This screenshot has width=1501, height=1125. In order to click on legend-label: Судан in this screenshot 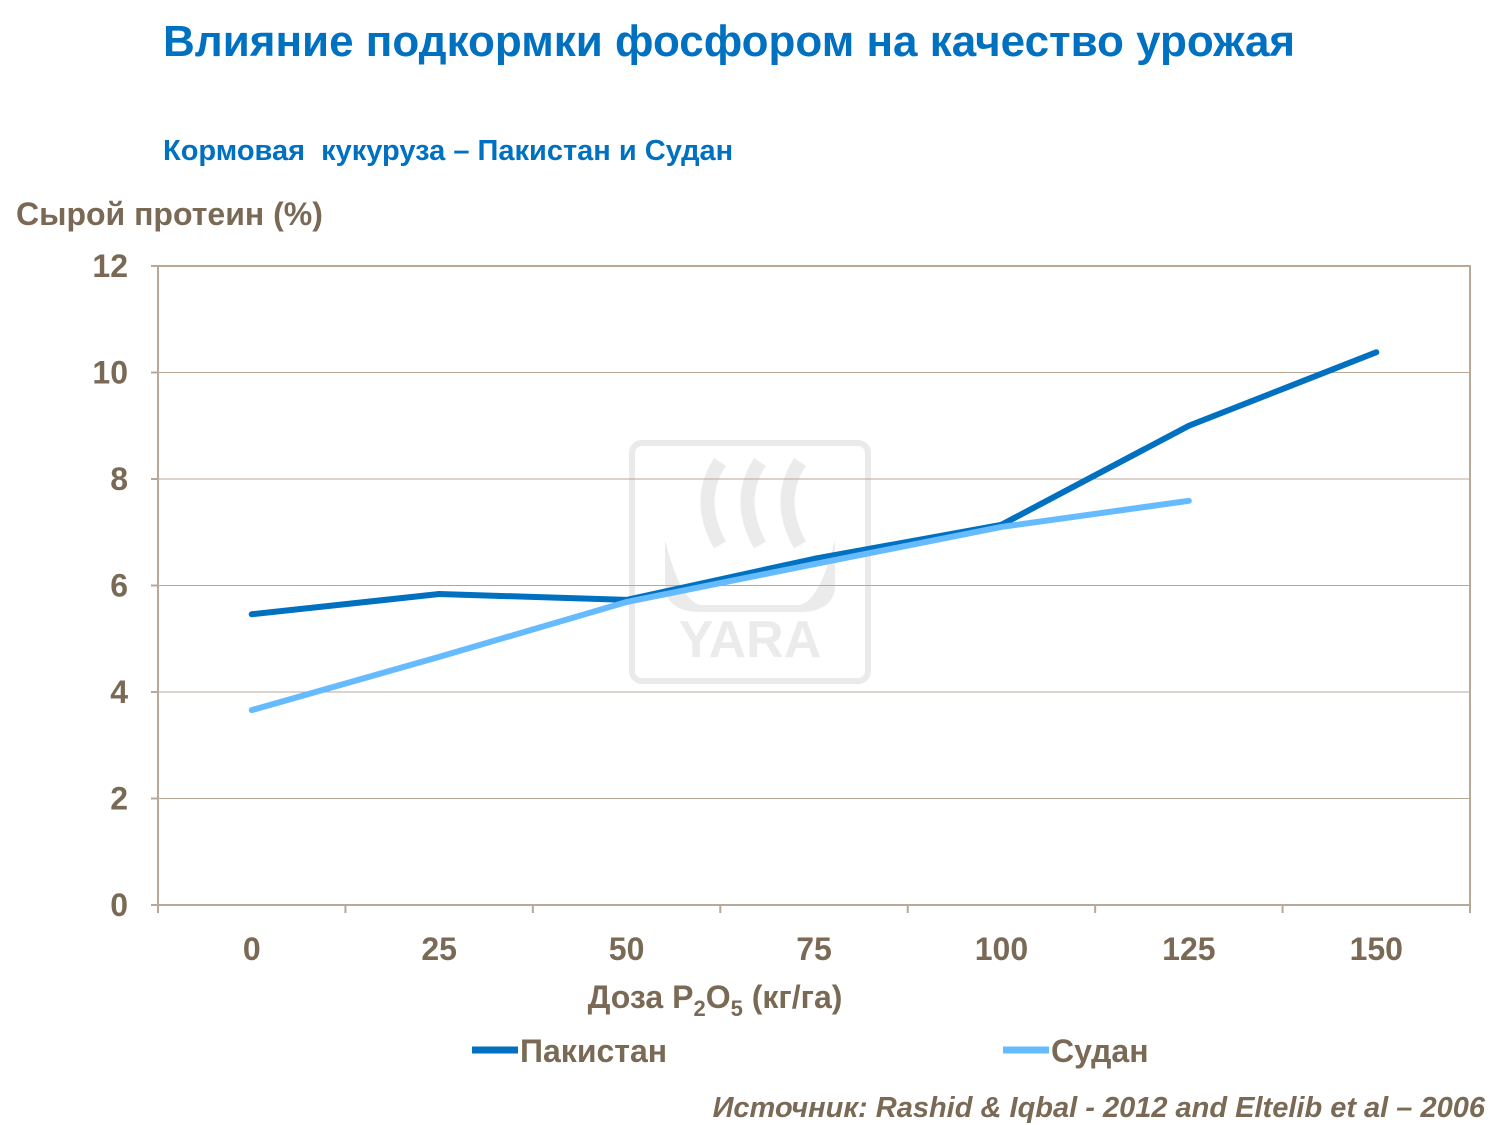, I will do `click(1100, 1051)`.